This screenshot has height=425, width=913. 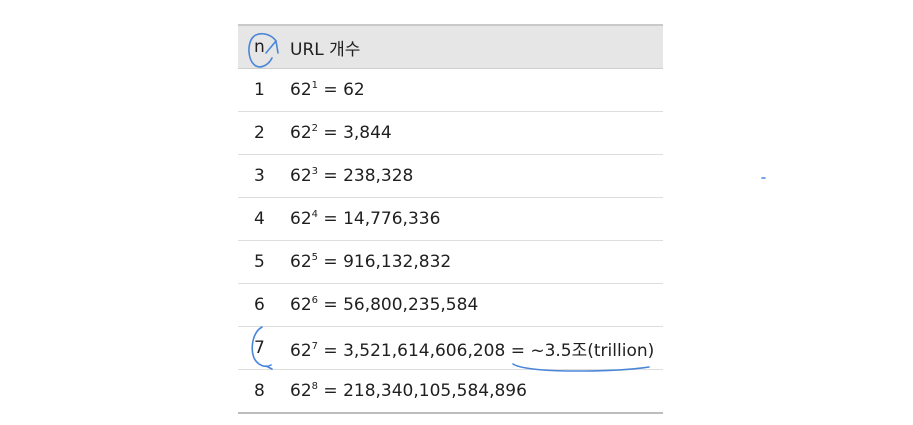 I want to click on exponent: 4, so click(x=315, y=214).